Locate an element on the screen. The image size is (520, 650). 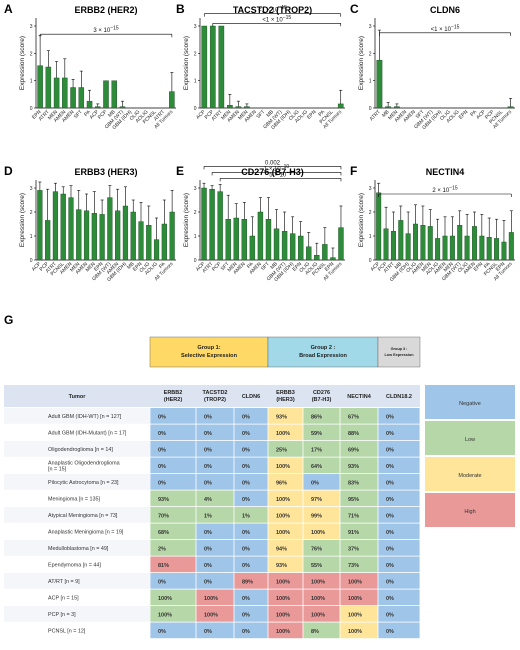
panel-label: G is located at coordinates (8, 320).